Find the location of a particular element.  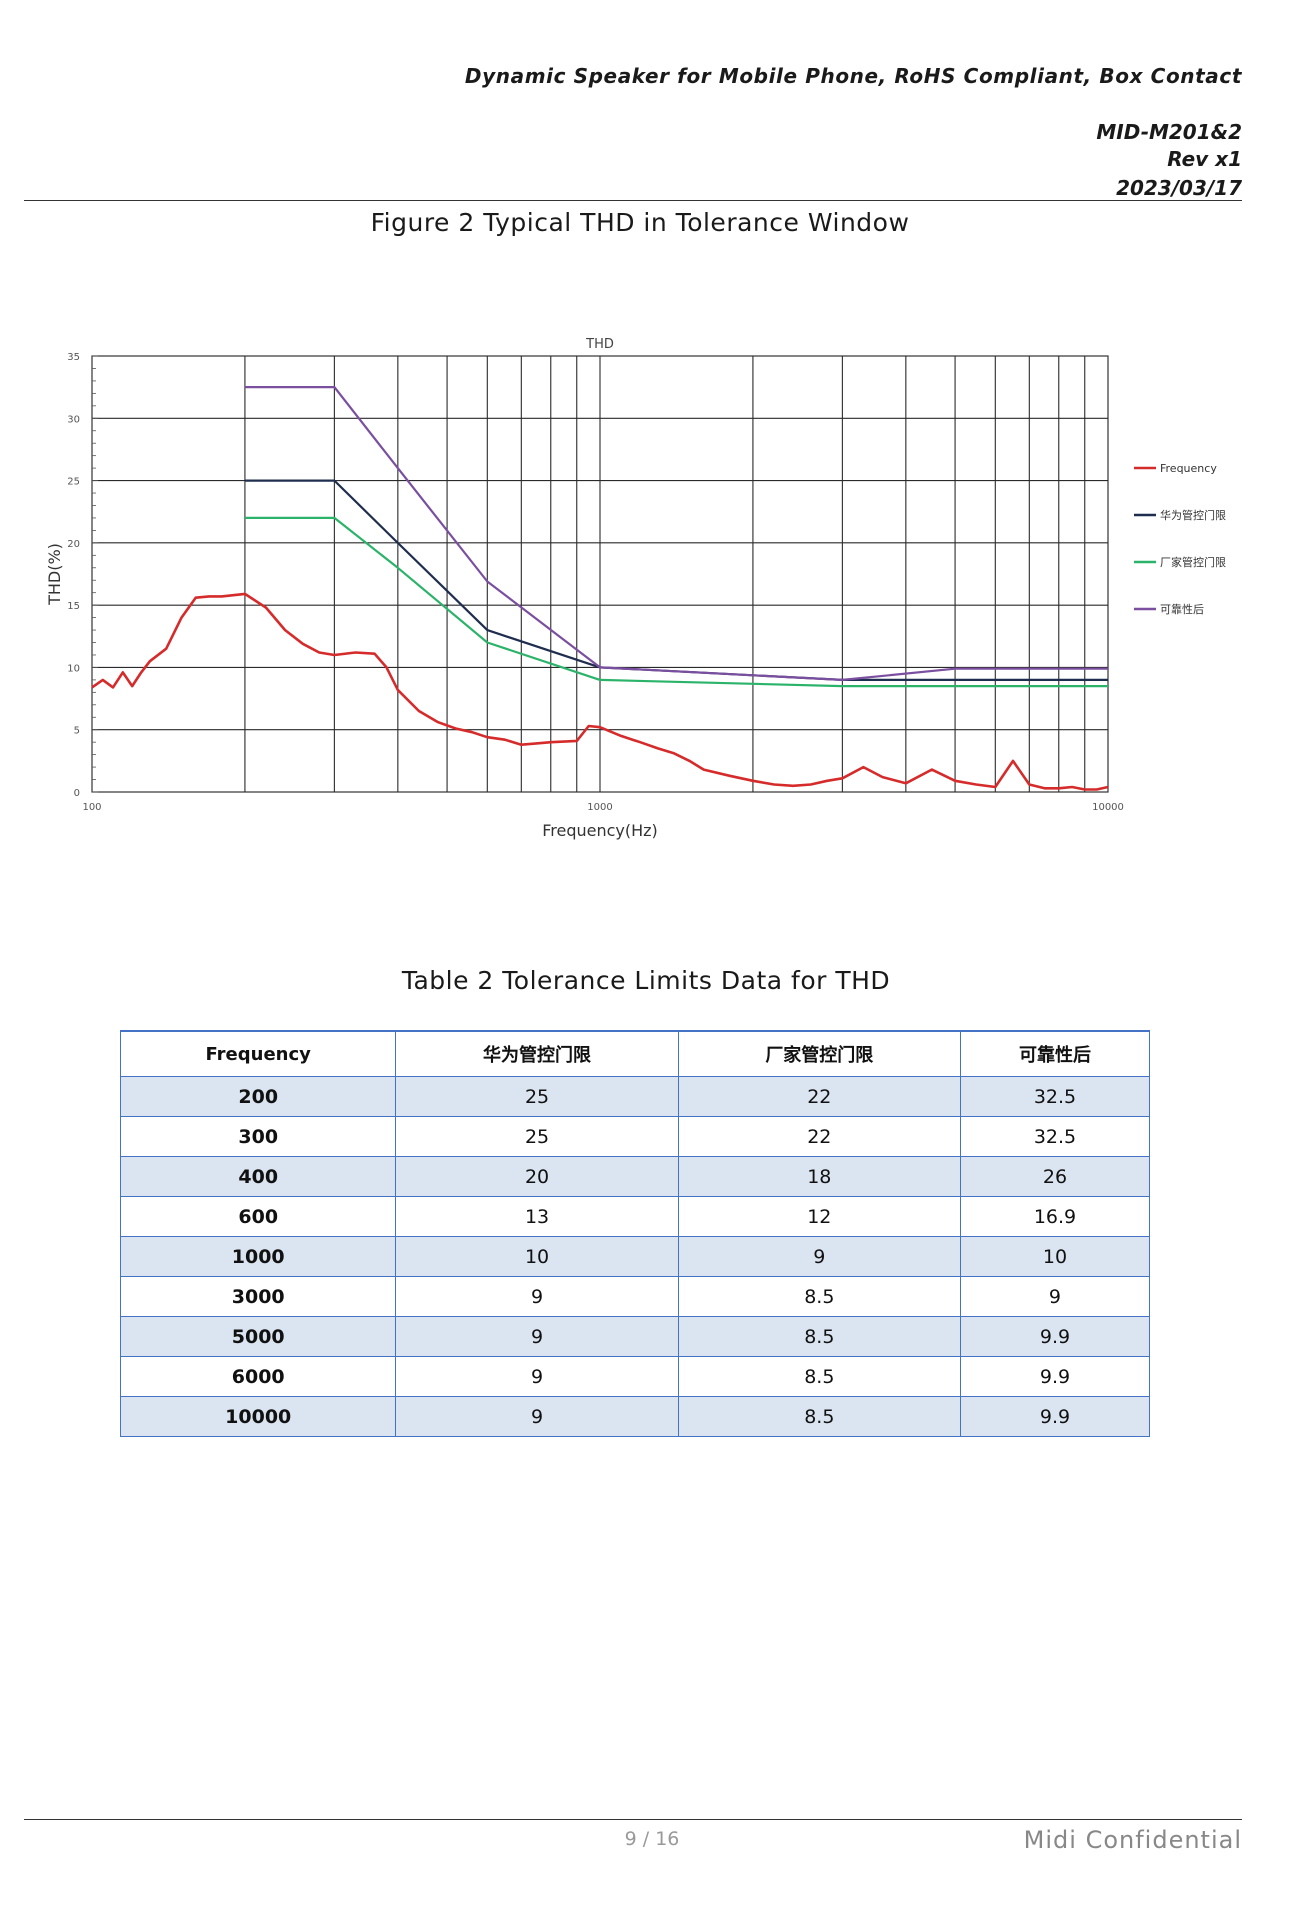

table-row: 200 25 22 32.5 is located at coordinates (635, 1096).